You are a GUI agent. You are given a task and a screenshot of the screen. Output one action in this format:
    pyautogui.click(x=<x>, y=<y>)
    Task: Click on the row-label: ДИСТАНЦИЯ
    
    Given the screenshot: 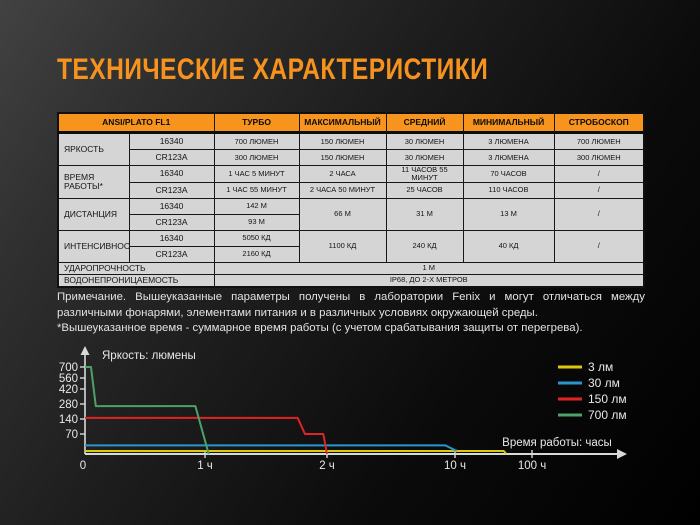 What is the action you would take?
    pyautogui.click(x=93, y=214)
    